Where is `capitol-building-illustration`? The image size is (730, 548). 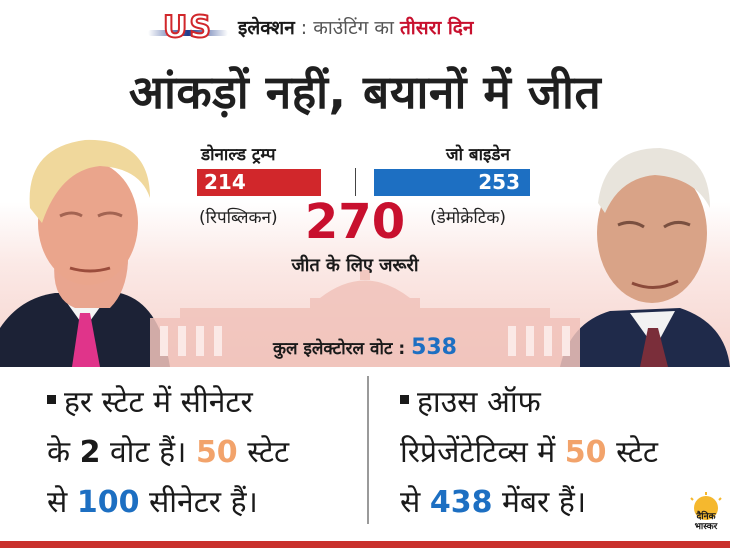 capitol-building-illustration is located at coordinates (365, 318).